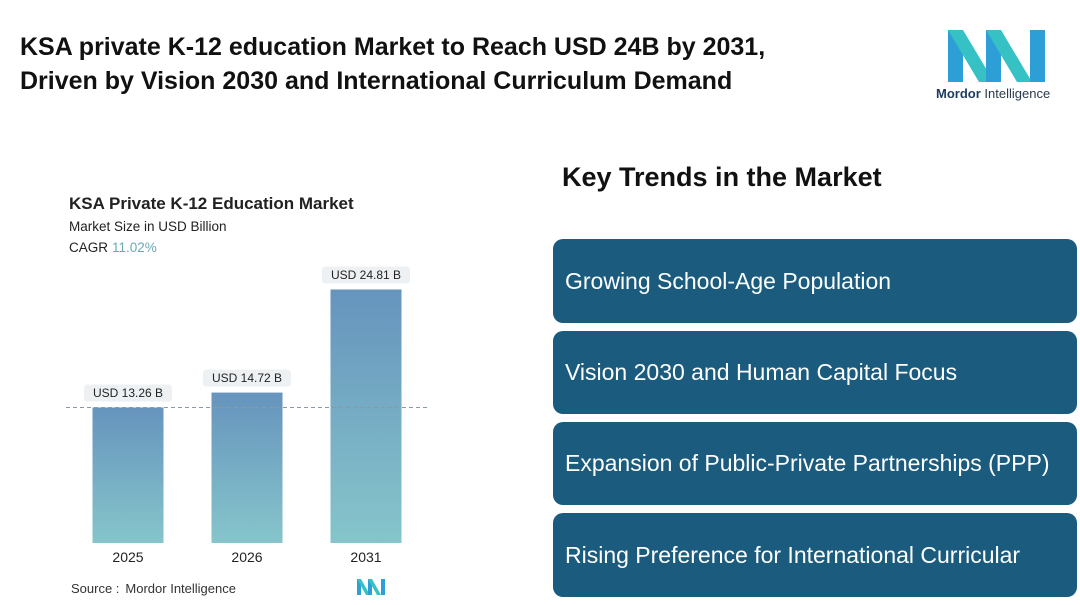 The image size is (1080, 605). I want to click on source-name: Mordor Intelligence, so click(180, 588).